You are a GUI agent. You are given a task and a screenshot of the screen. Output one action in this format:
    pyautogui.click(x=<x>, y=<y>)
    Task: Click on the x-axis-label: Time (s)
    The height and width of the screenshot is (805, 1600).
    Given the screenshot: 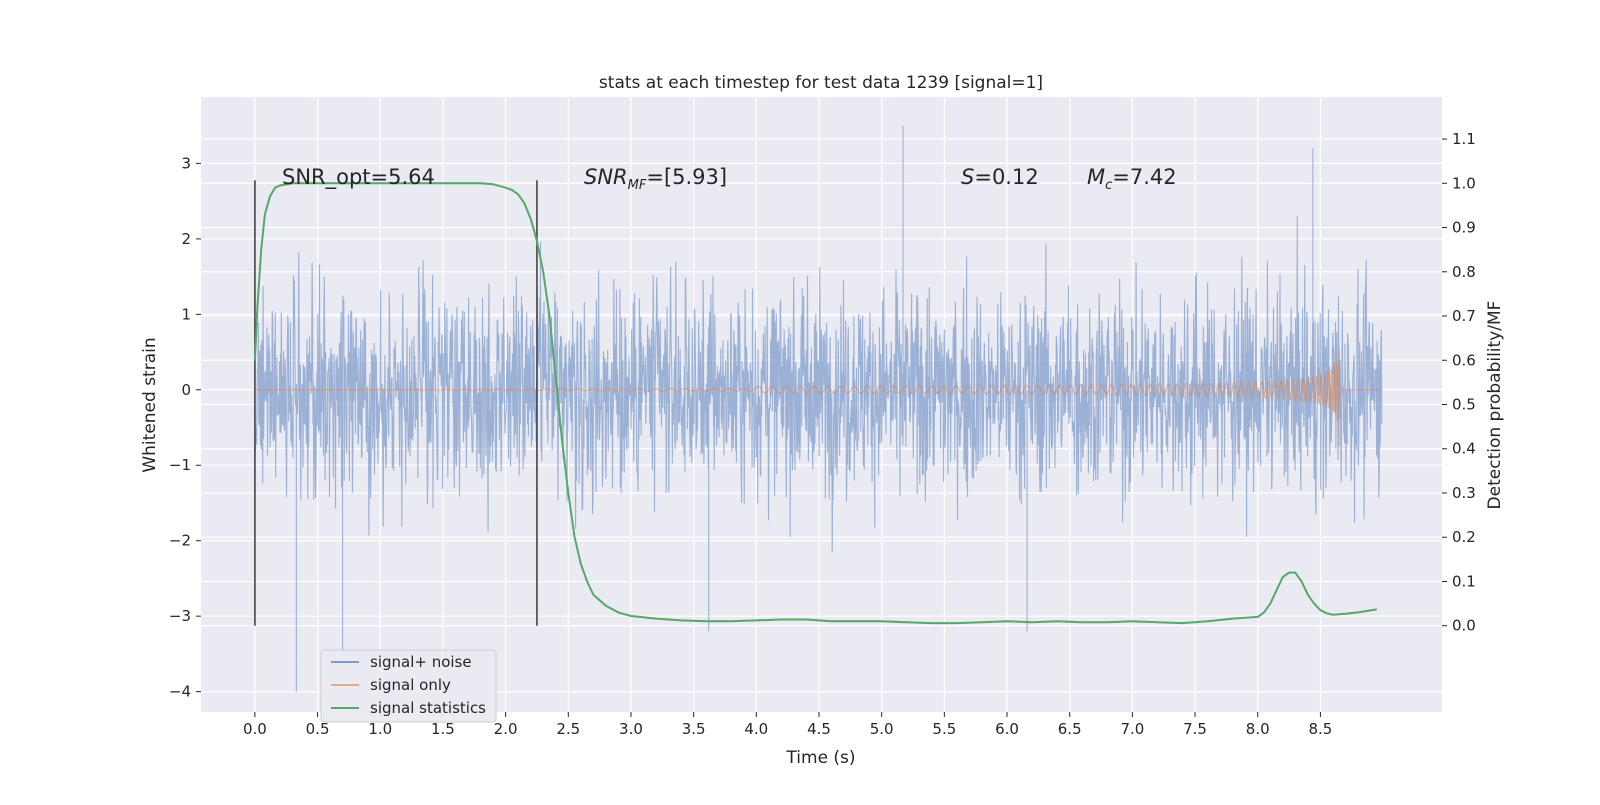 What is the action you would take?
    pyautogui.click(x=820, y=758)
    